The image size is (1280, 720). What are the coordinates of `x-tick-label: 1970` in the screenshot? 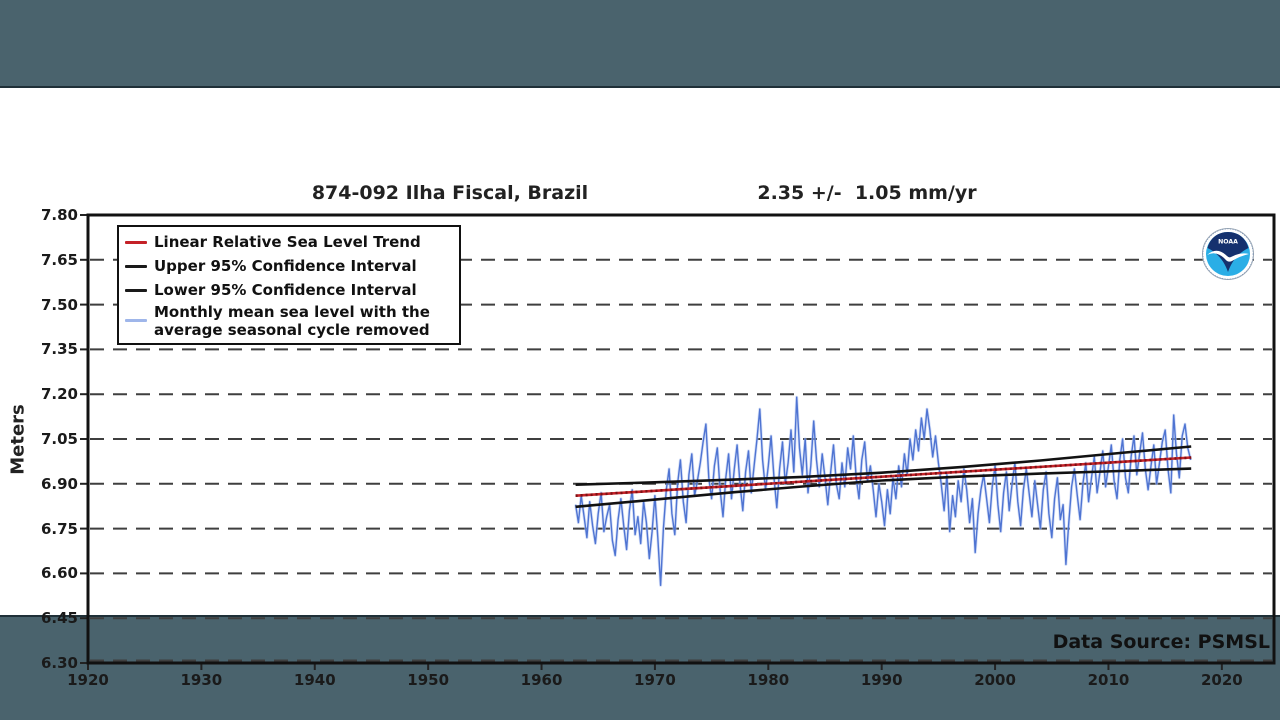 It's located at (655, 680).